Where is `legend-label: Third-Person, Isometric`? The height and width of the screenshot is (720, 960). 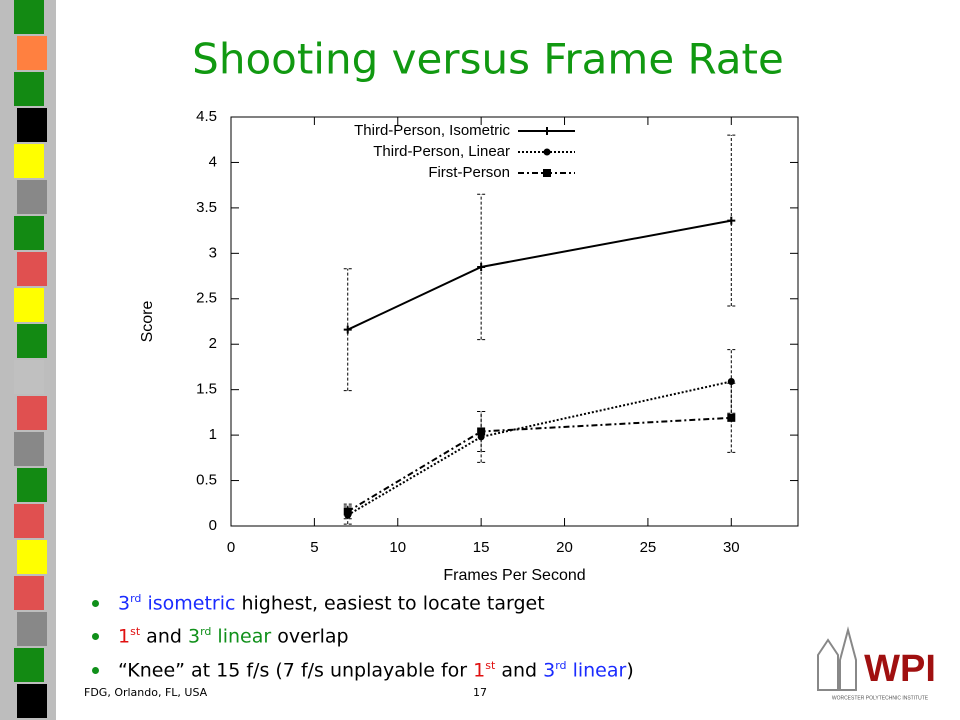
legend-label: Third-Person, Isometric is located at coordinates (432, 130).